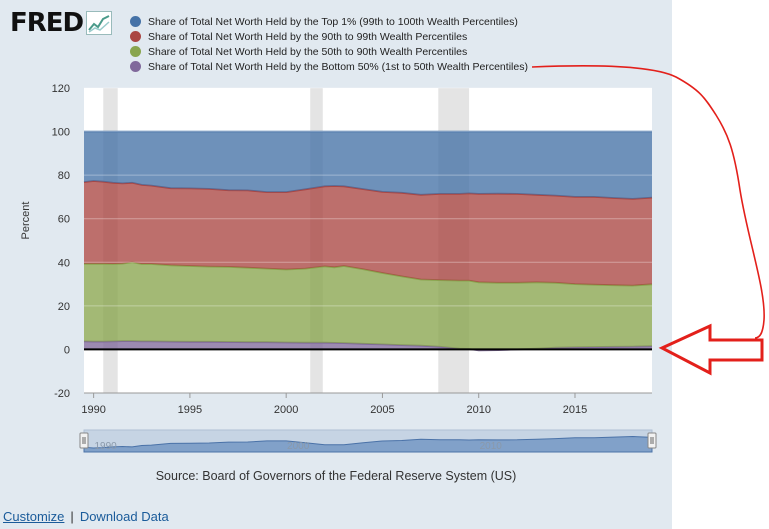 The height and width of the screenshot is (529, 769). What do you see at coordinates (64, 307) in the screenshot?
I see `y-tick-label: 20` at bounding box center [64, 307].